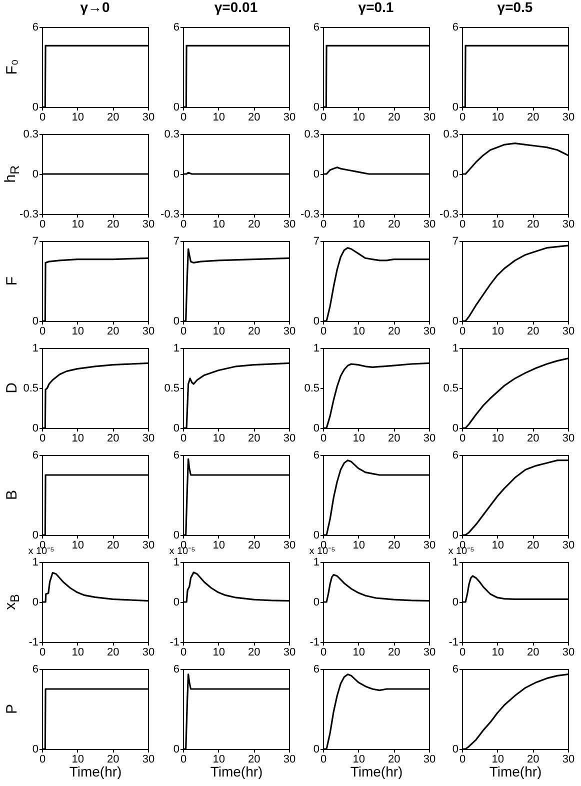 Image resolution: width=581 pixels, height=786 pixels. What do you see at coordinates (12, 495) in the screenshot?
I see `y-axis-title: B` at bounding box center [12, 495].